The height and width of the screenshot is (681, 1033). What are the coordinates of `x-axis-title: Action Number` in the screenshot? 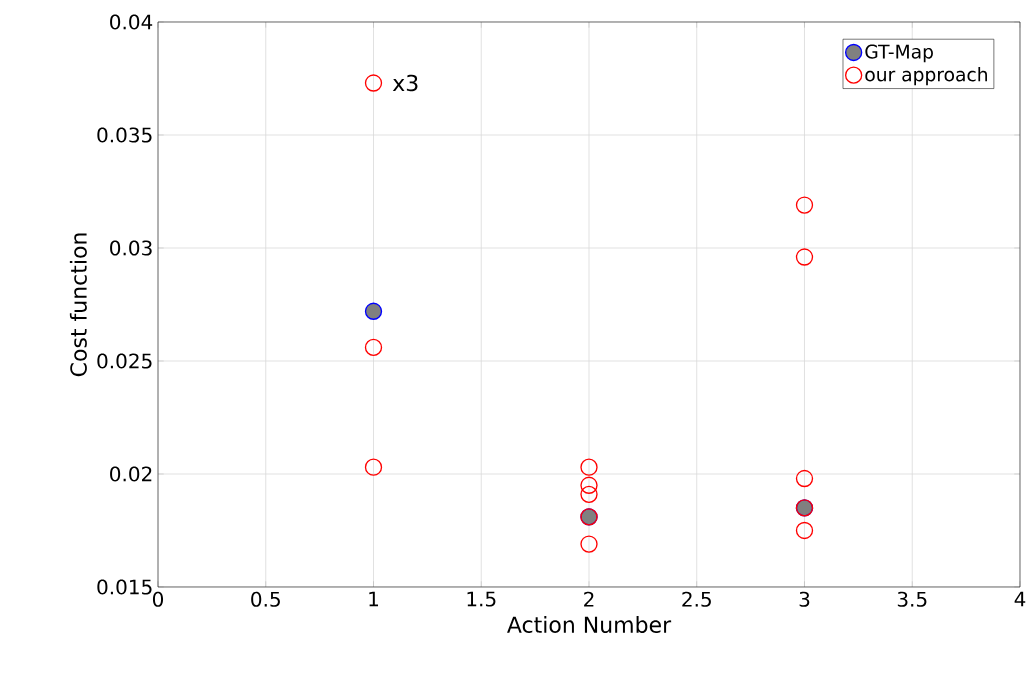 It's located at (589, 624).